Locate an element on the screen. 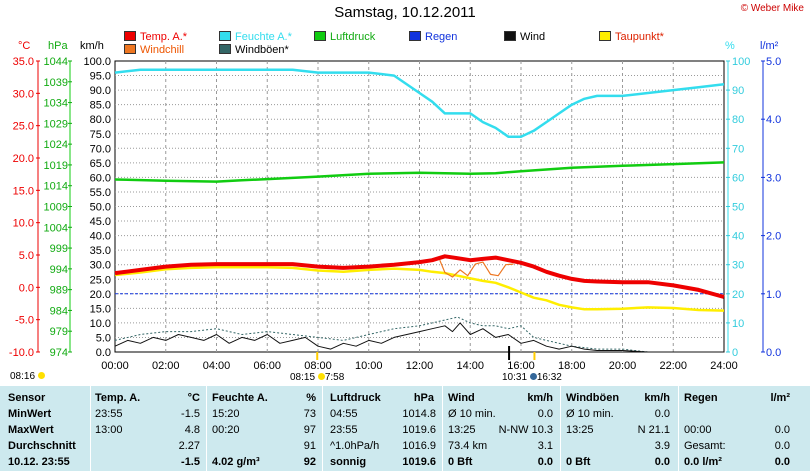 This screenshot has width=810, height=471. wind-axis-tick-label: 65.0 is located at coordinates (100, 164).